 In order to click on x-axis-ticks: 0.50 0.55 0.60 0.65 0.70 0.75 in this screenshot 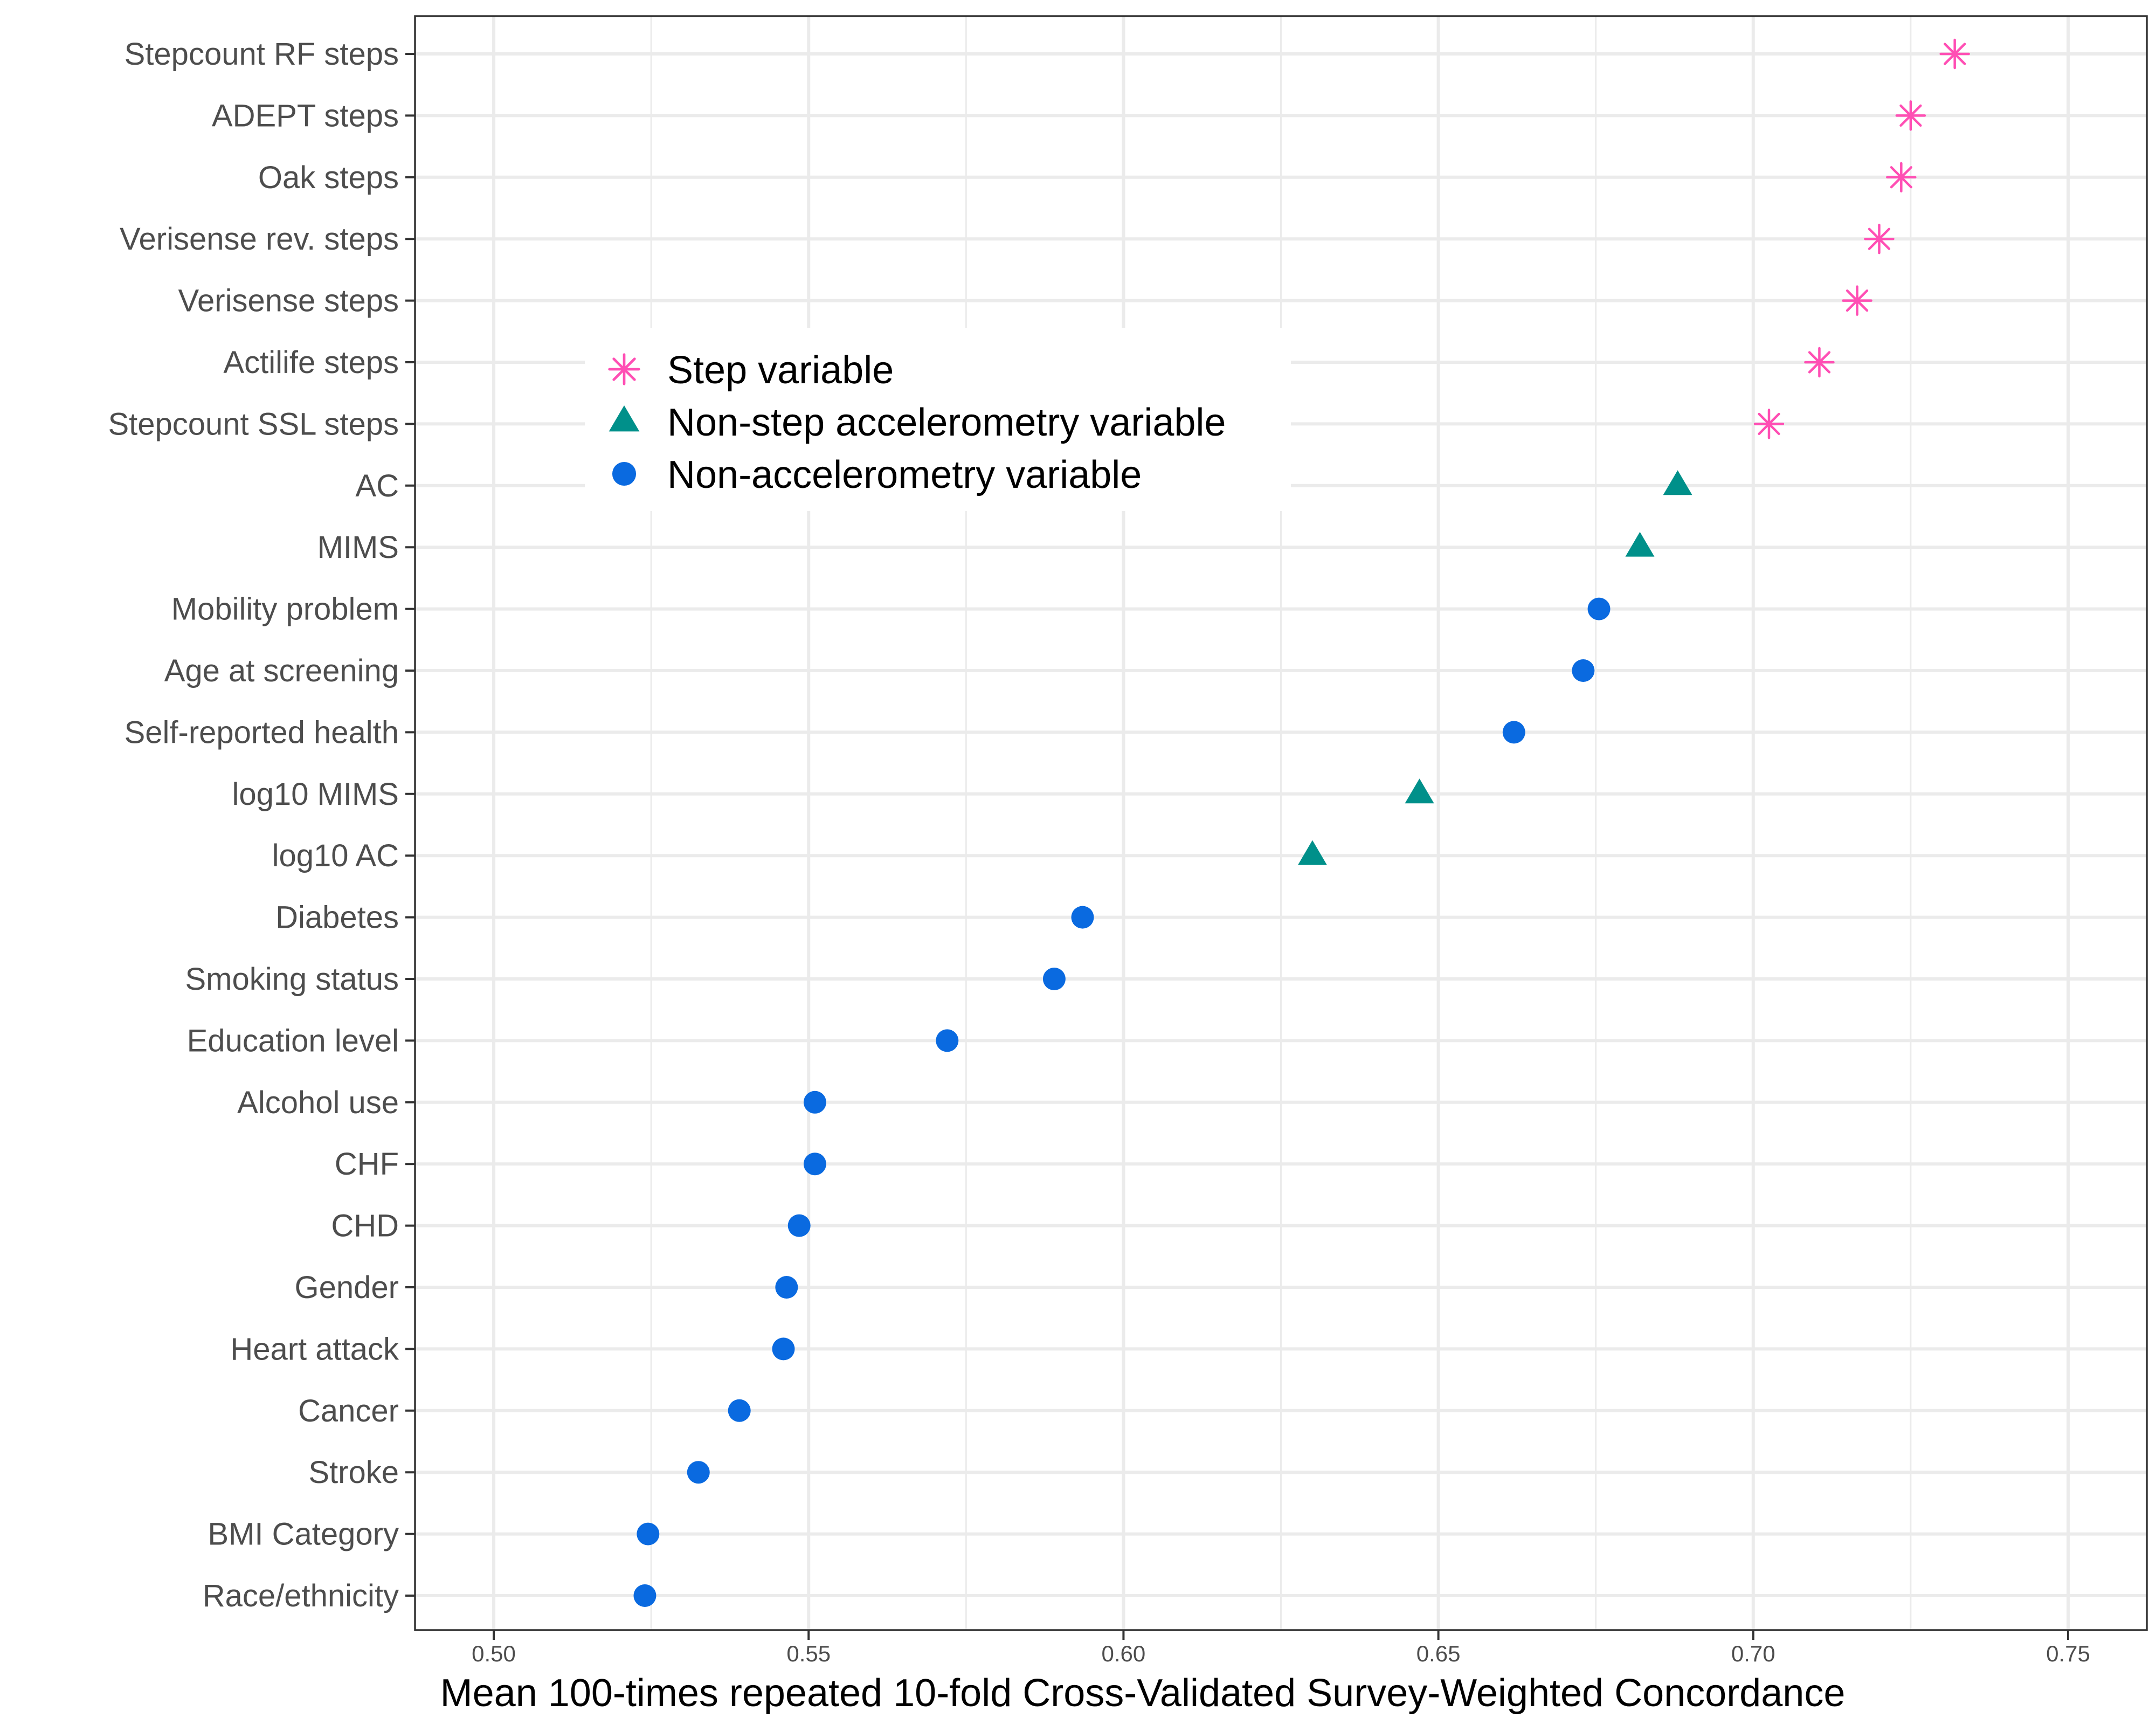, I will do `click(1281, 1648)`.